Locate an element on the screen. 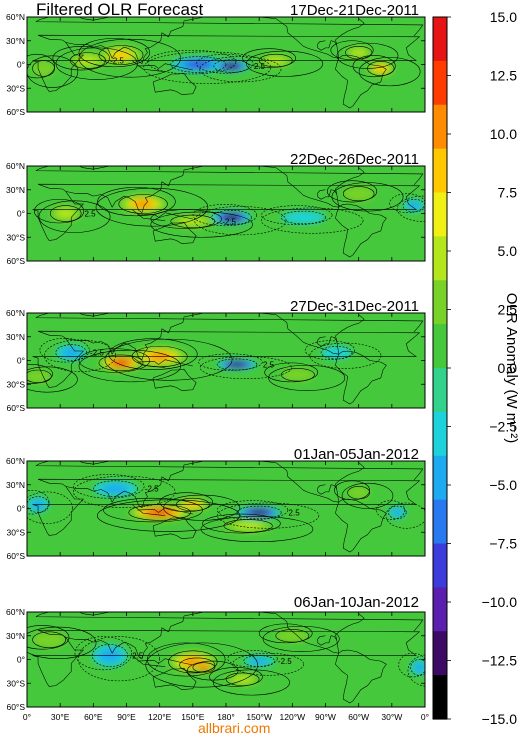 The height and width of the screenshot is (736, 521). x-tick-label: 90°W is located at coordinates (325, 717).